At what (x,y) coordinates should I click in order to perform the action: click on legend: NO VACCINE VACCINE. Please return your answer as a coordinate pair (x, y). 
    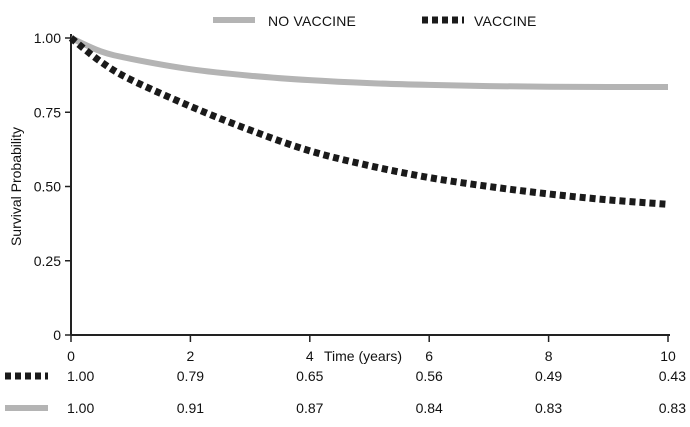
    Looking at the image, I should click on (375, 21).